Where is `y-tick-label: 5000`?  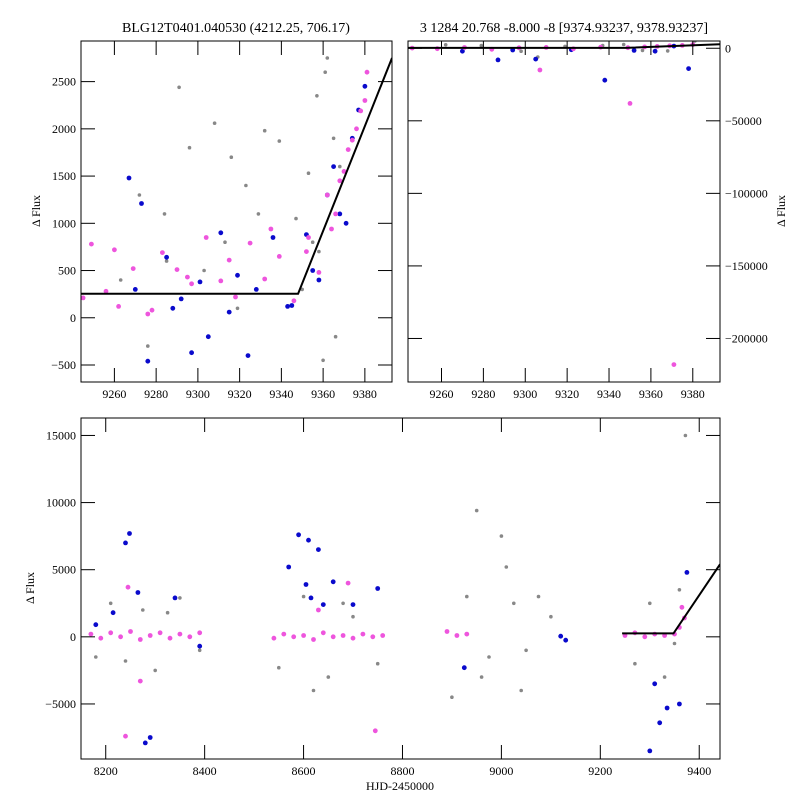 y-tick-label: 5000 is located at coordinates (64, 570).